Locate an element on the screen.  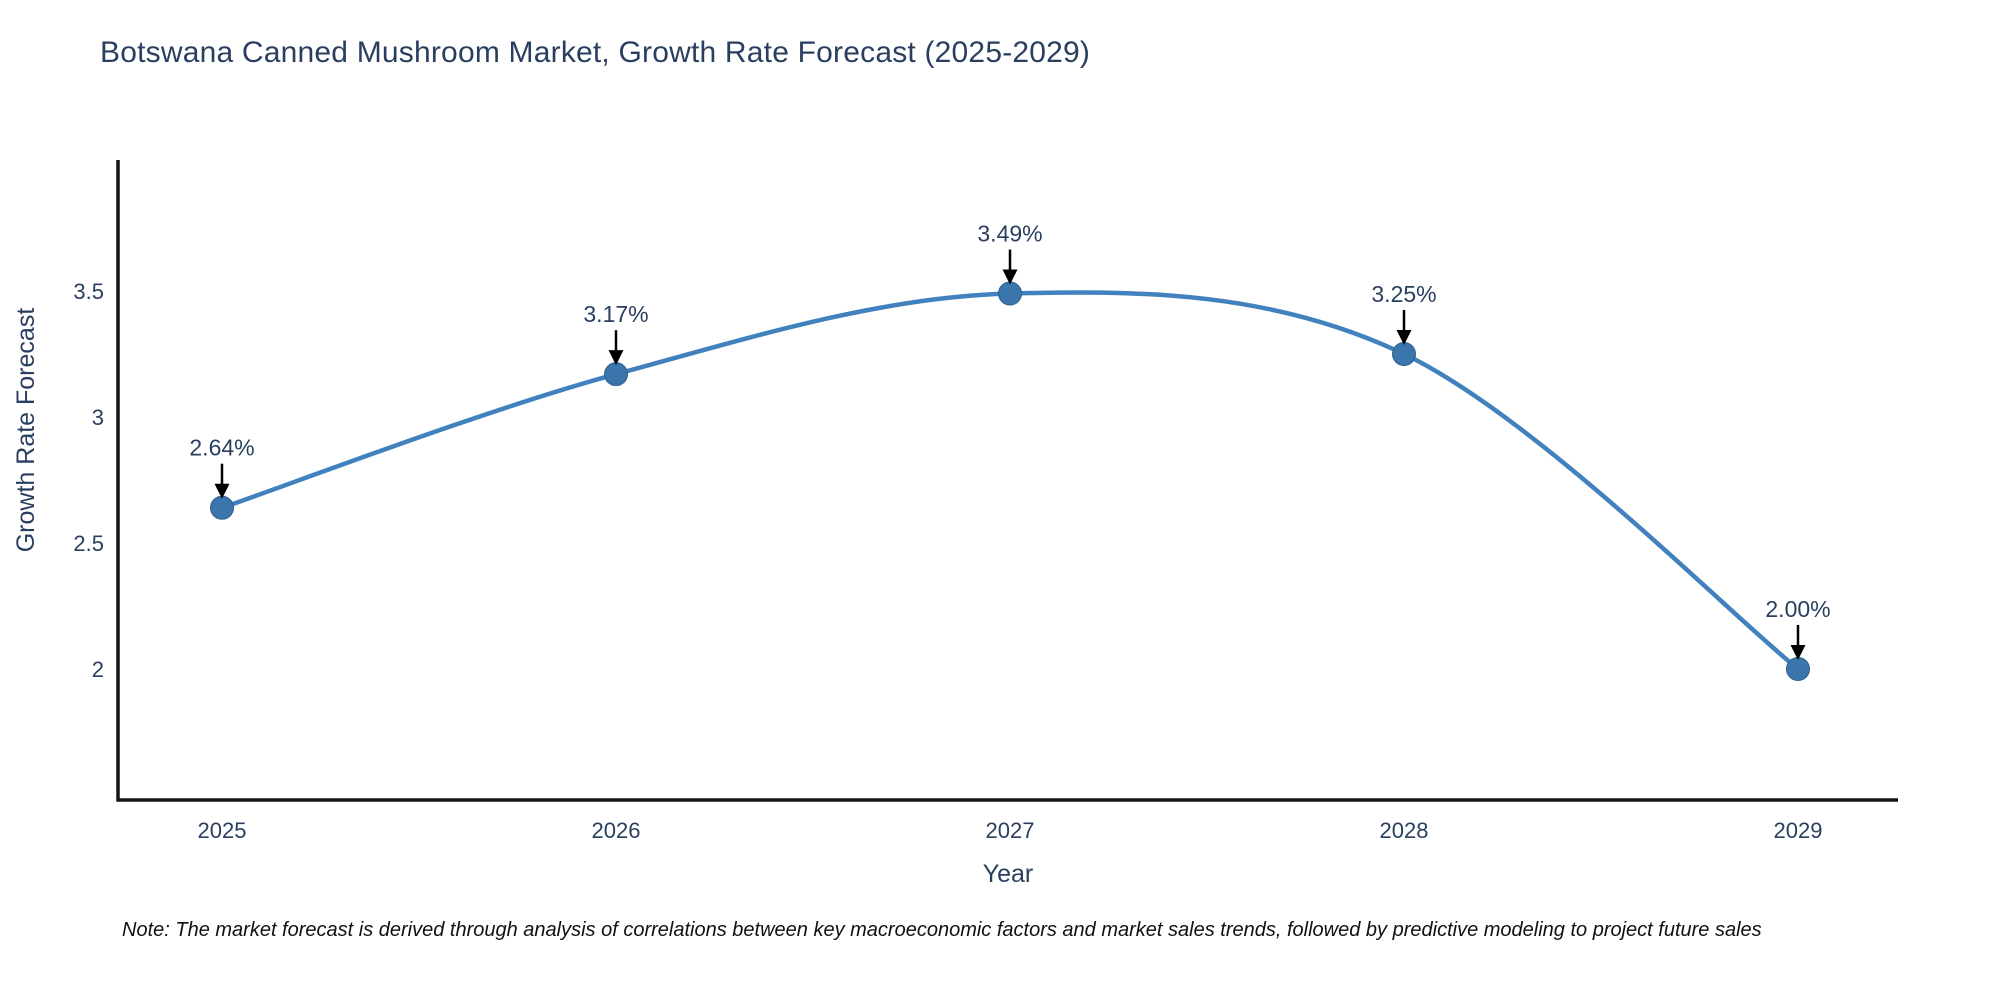
data-point-2027 is located at coordinates (1010, 293).